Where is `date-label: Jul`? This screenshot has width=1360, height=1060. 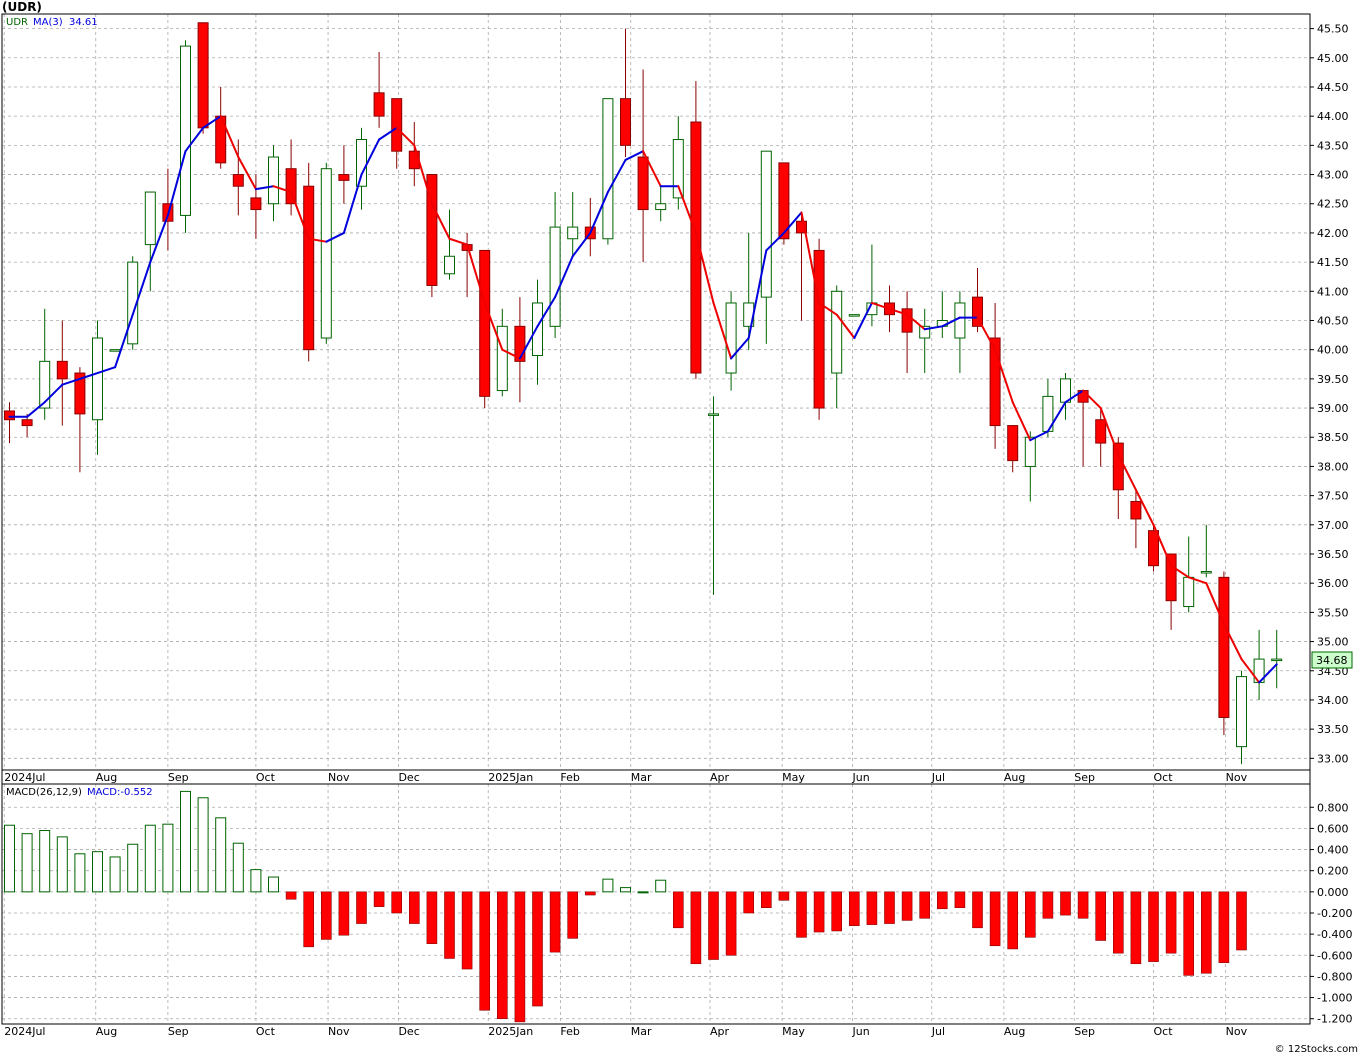 date-label: Jul is located at coordinates (938, 1031).